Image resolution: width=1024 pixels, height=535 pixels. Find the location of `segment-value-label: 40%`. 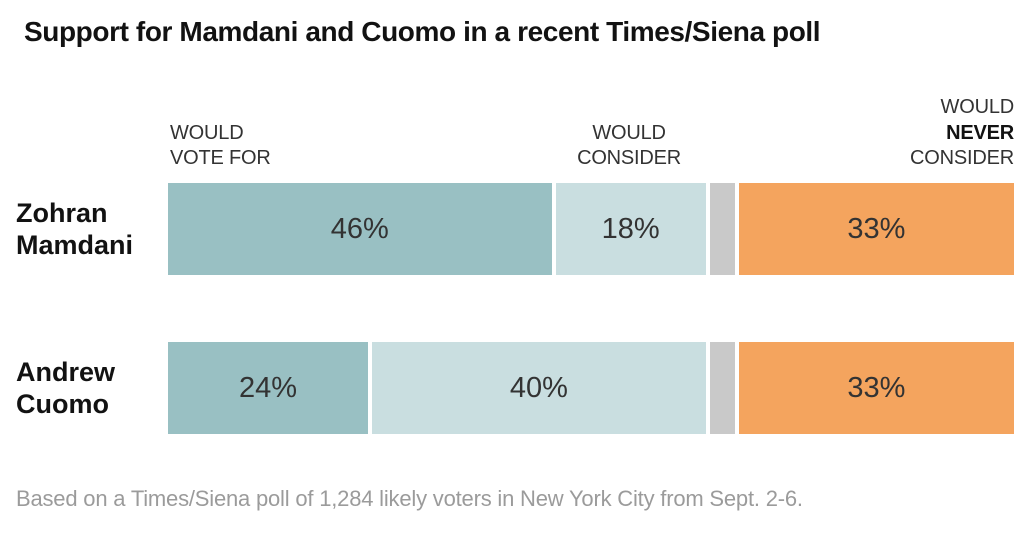

segment-value-label: 40% is located at coordinates (538, 387).